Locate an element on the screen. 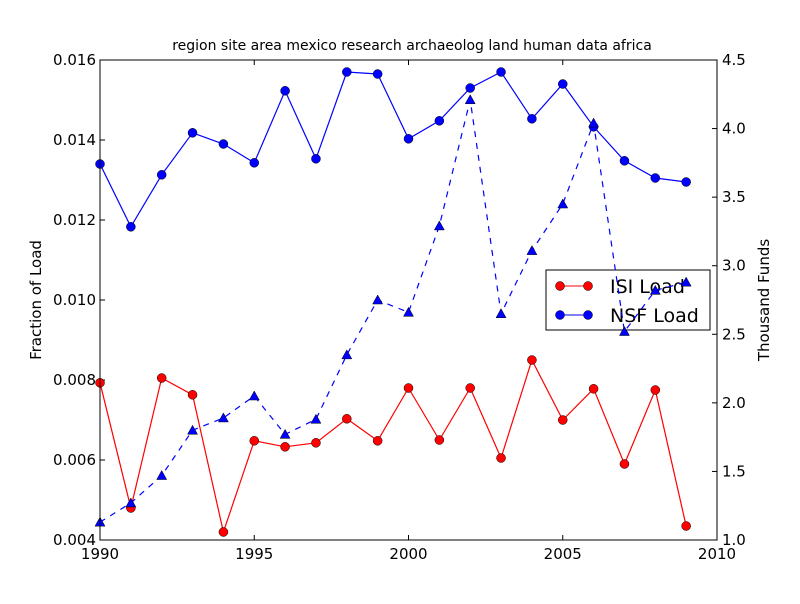 This screenshot has height=604, width=800. y-tick-label: 0.006 is located at coordinates (74, 460).